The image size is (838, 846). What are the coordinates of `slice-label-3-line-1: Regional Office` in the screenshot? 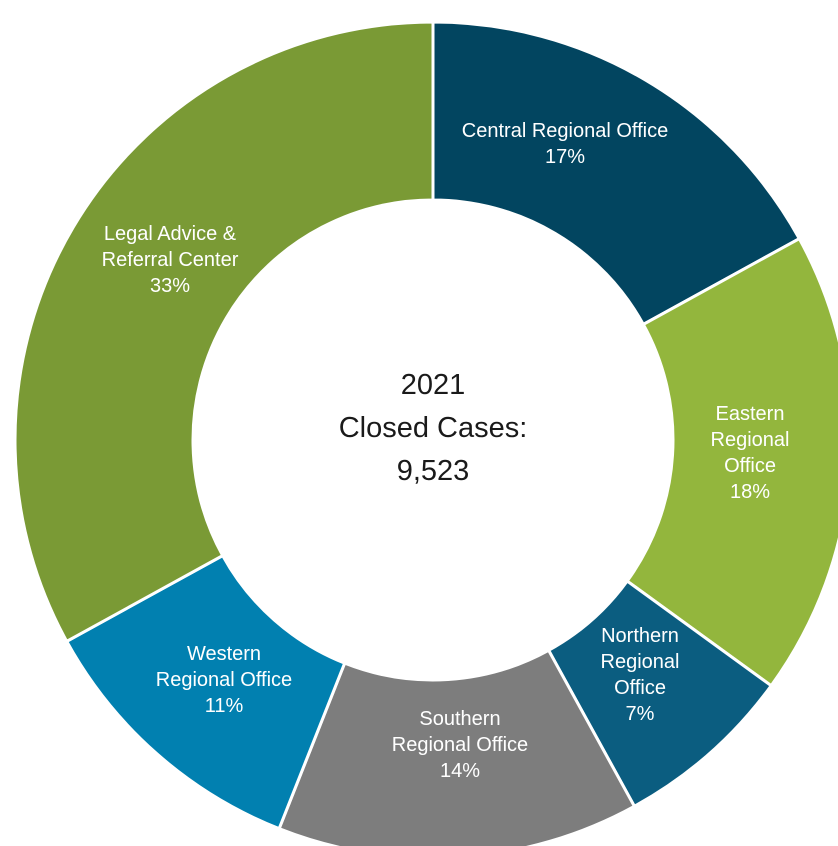 It's located at (460, 745).